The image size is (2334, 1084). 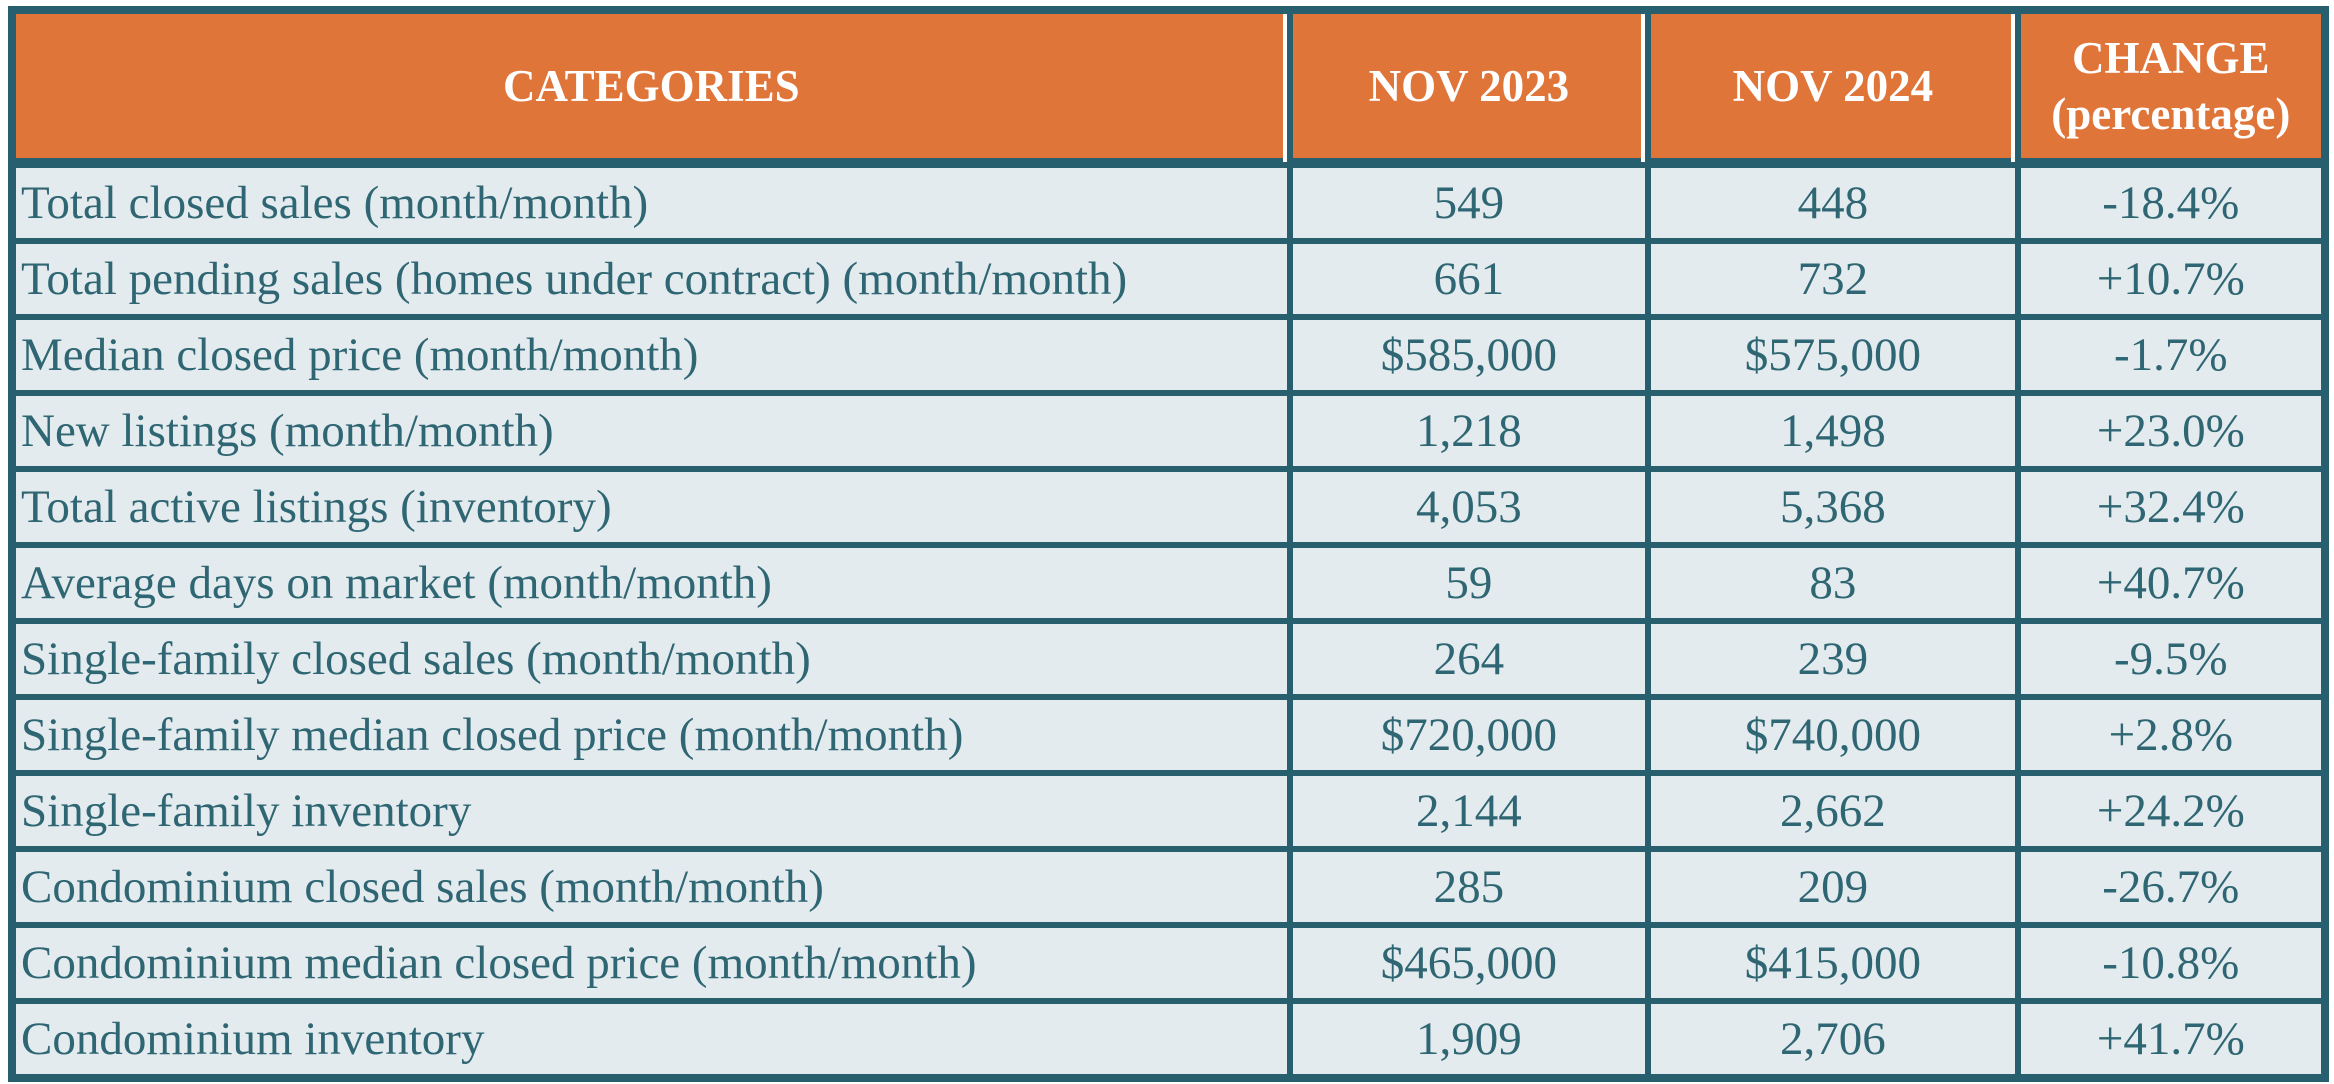 What do you see at coordinates (2170, 507) in the screenshot?
I see `change-cell: +32.4%` at bounding box center [2170, 507].